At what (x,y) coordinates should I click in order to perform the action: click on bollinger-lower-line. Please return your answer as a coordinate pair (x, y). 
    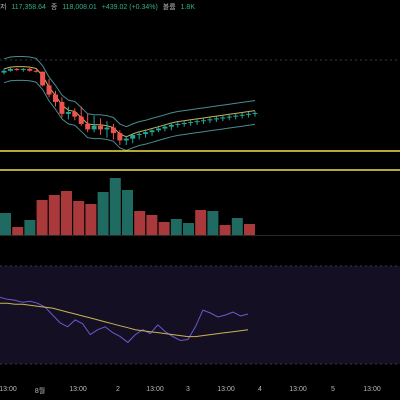
    Looking at the image, I should click on (129, 115).